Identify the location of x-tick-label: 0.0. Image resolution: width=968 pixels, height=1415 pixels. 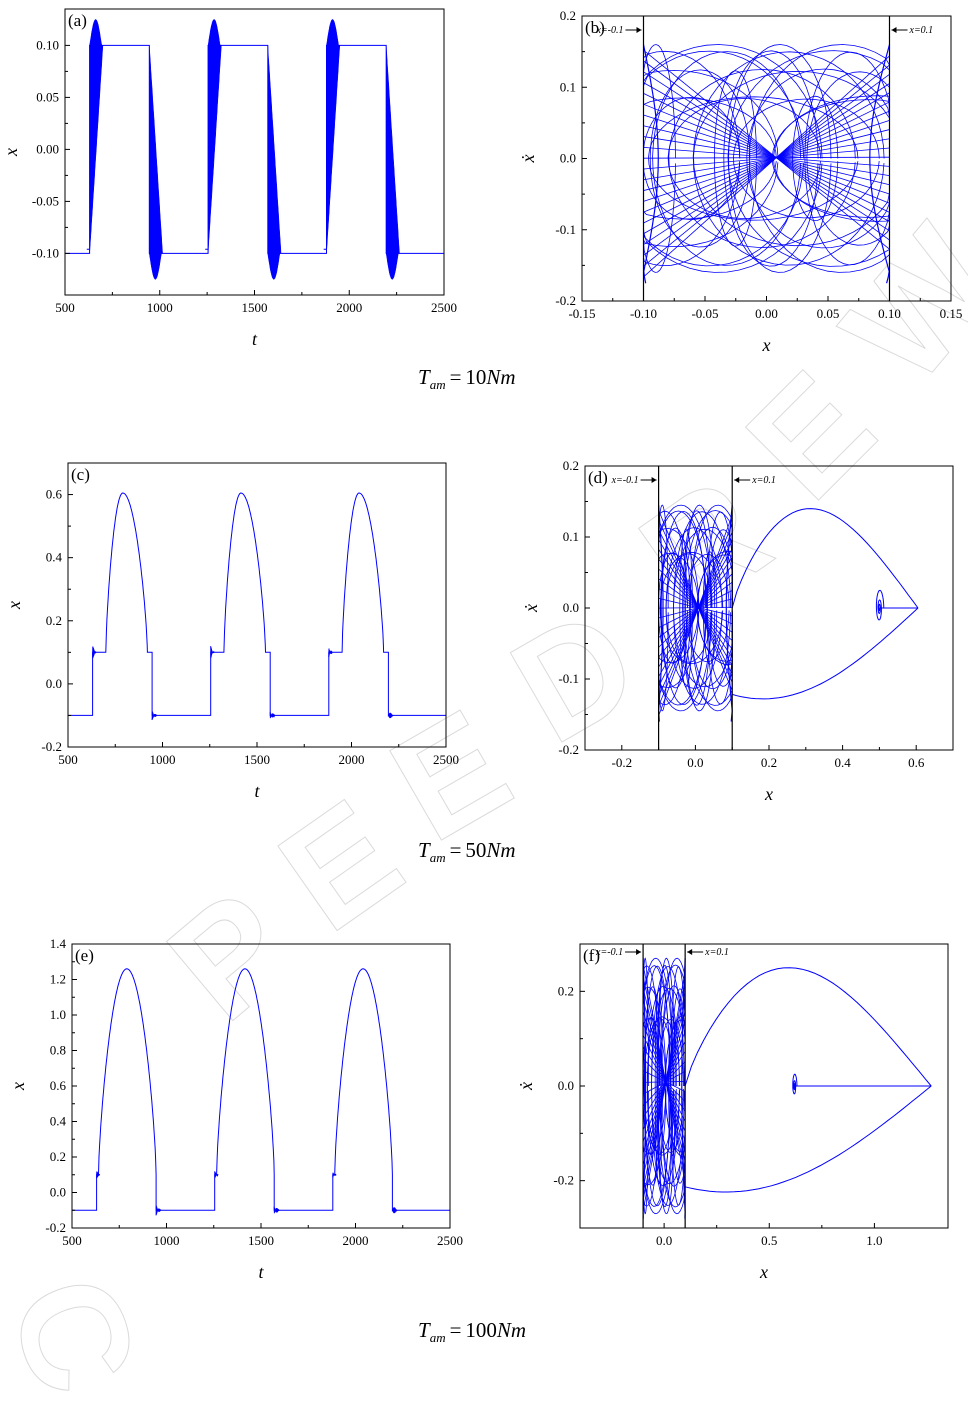
(695, 762).